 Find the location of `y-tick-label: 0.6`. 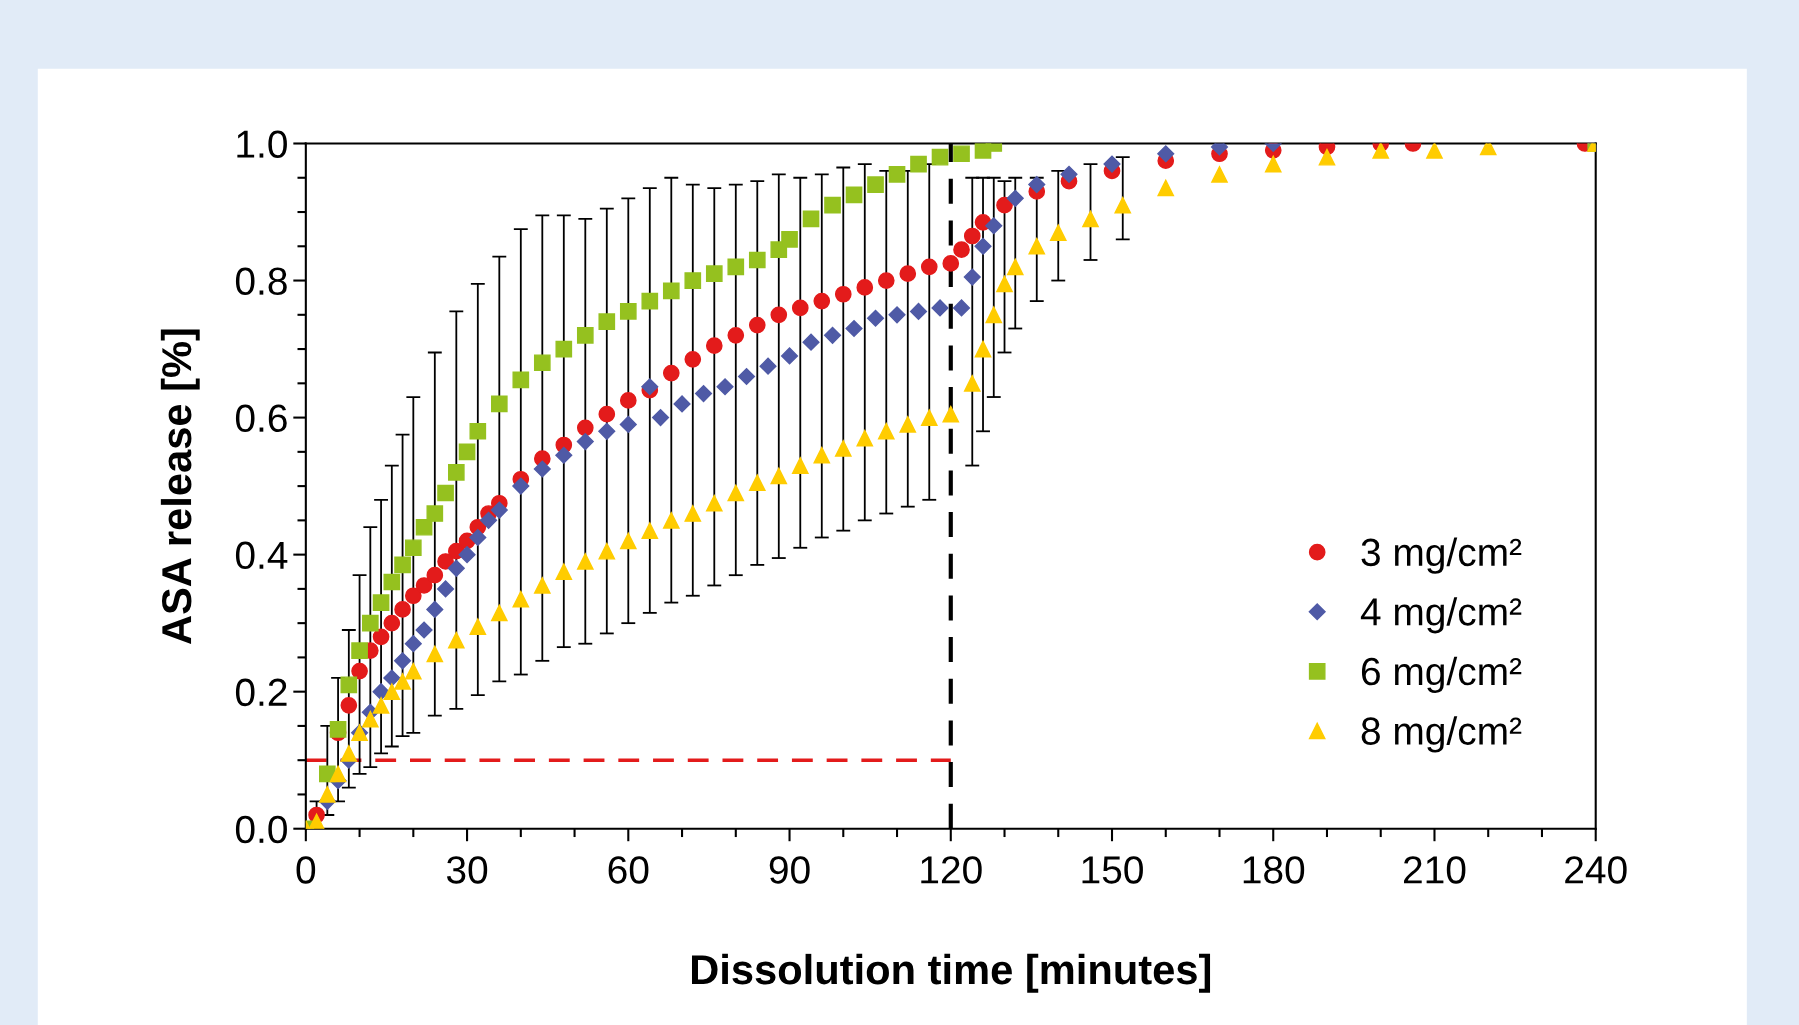

y-tick-label: 0.6 is located at coordinates (261, 418).